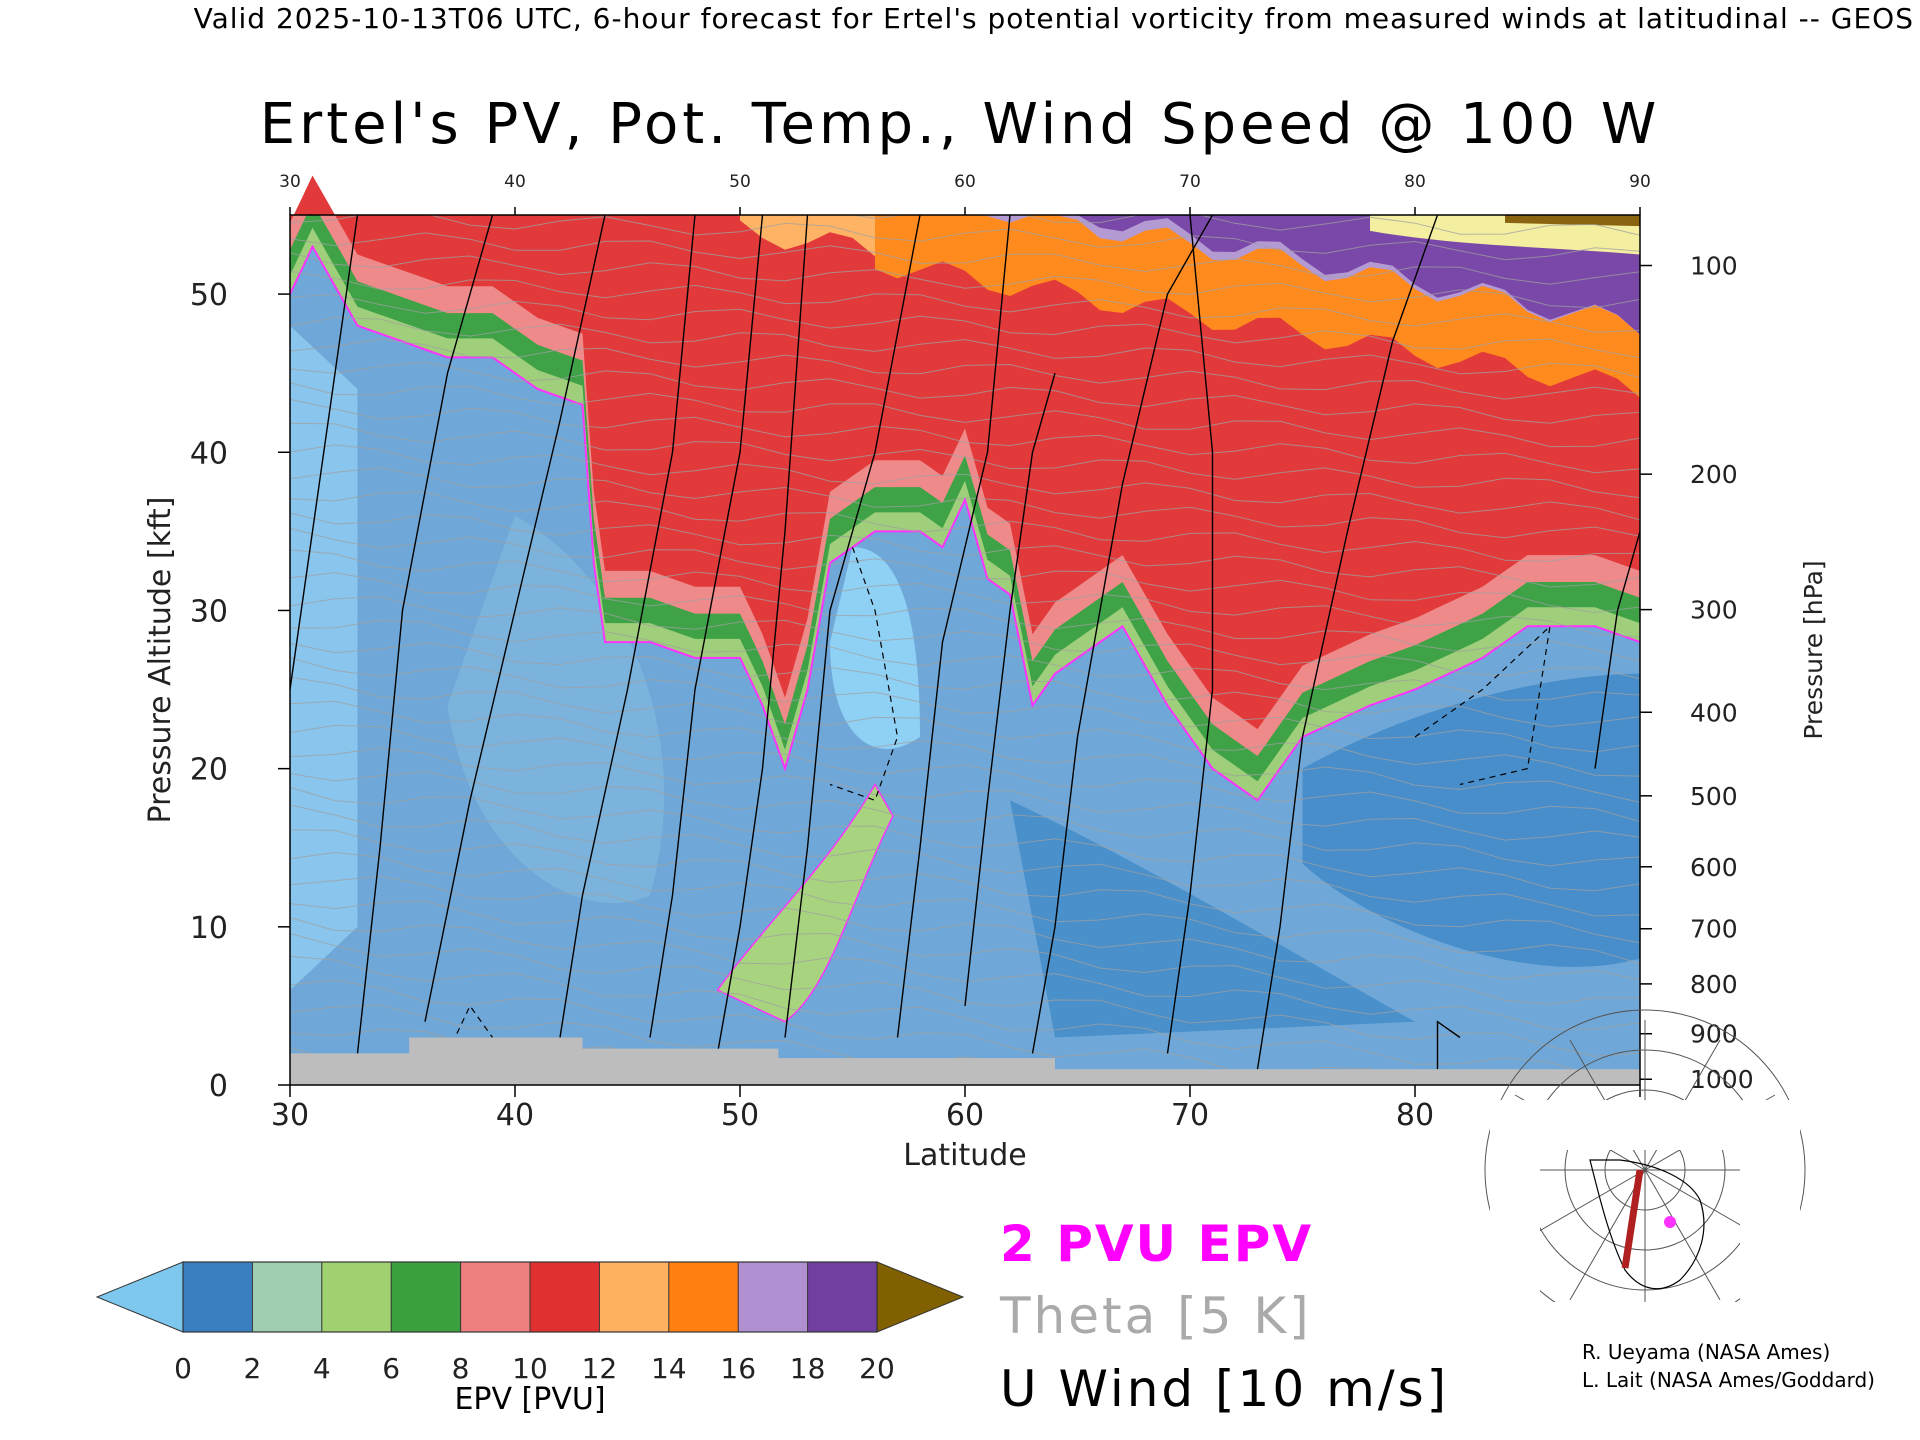  Describe the element at coordinates (920, 1297) in the screenshot. I see `colorbar-high-arrow` at that location.